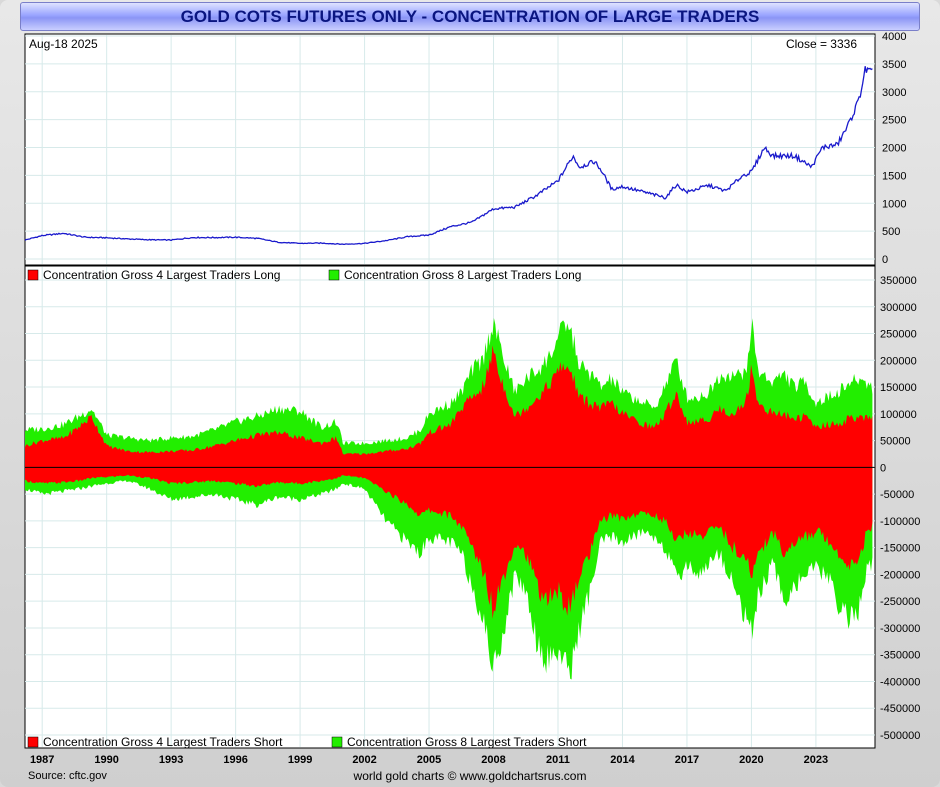 Image resolution: width=940 pixels, height=787 pixels. What do you see at coordinates (67, 776) in the screenshot?
I see `source-label: Source: cftc.gov` at bounding box center [67, 776].